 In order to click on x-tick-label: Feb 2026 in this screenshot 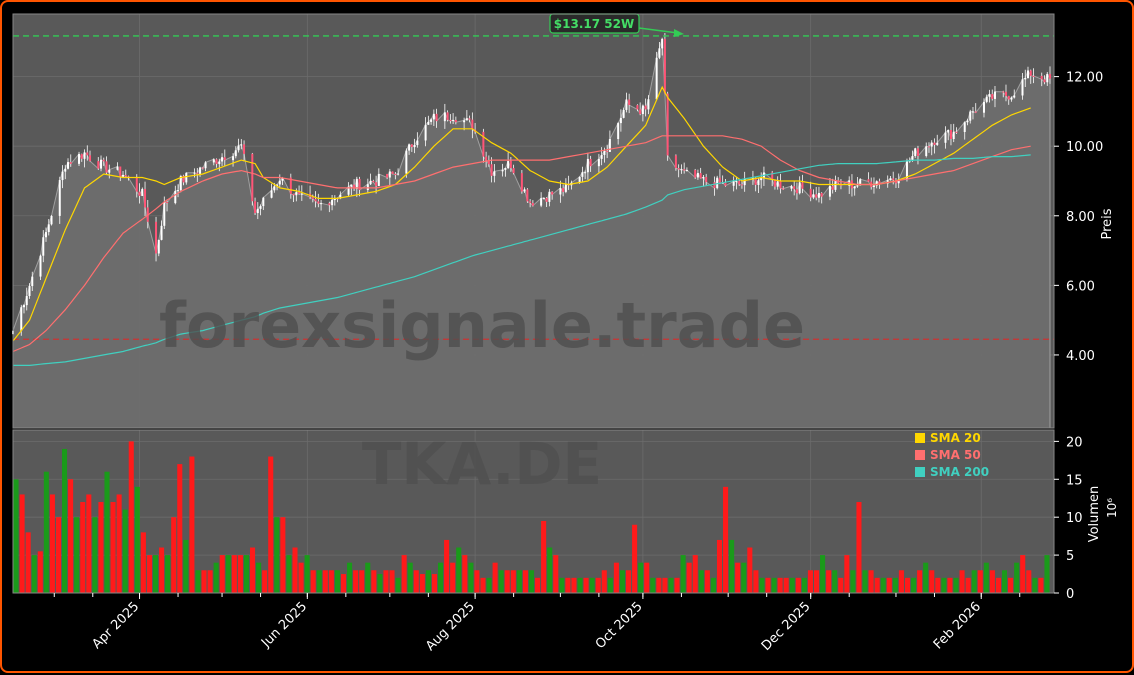, I will do `click(957, 625)`.